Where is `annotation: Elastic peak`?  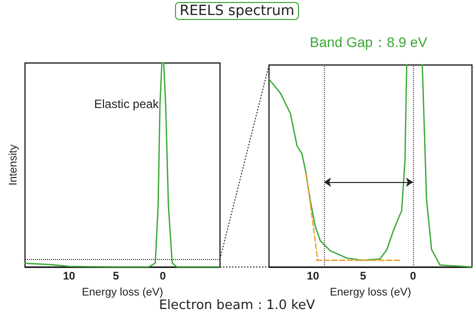
annotation: Elastic peak is located at coordinates (127, 103).